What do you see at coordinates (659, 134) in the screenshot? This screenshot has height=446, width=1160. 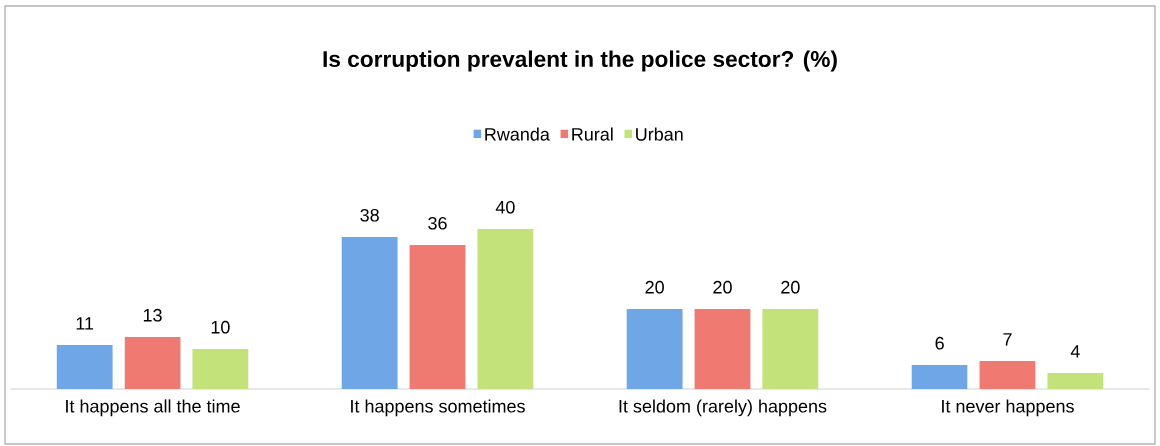 I see `legend-label: Urban` at bounding box center [659, 134].